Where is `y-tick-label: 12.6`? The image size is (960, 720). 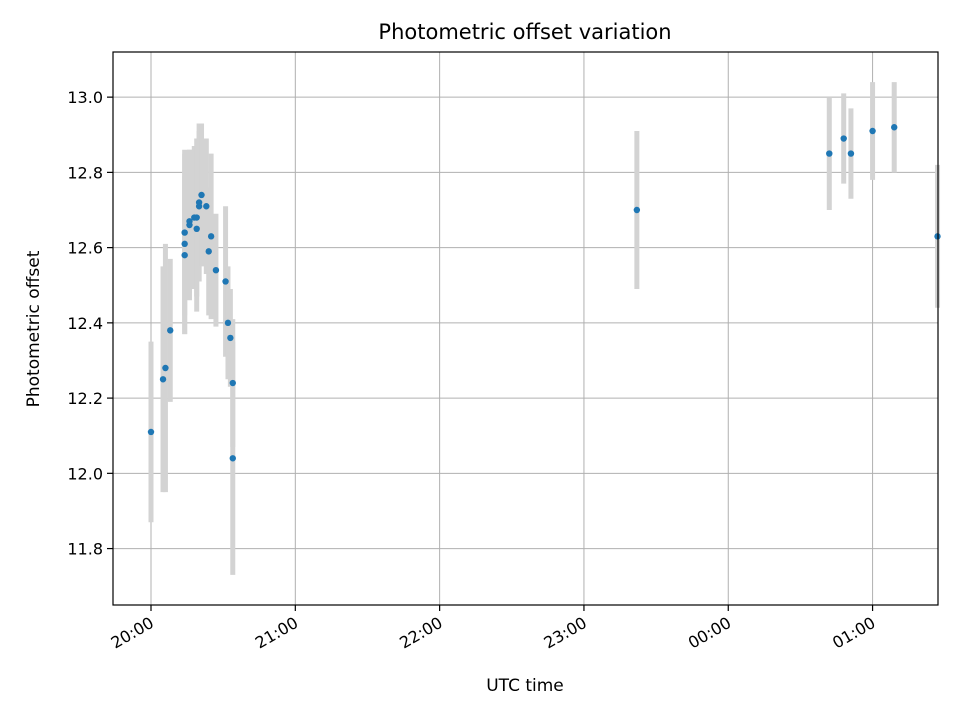 y-tick-label: 12.6 is located at coordinates (85, 248).